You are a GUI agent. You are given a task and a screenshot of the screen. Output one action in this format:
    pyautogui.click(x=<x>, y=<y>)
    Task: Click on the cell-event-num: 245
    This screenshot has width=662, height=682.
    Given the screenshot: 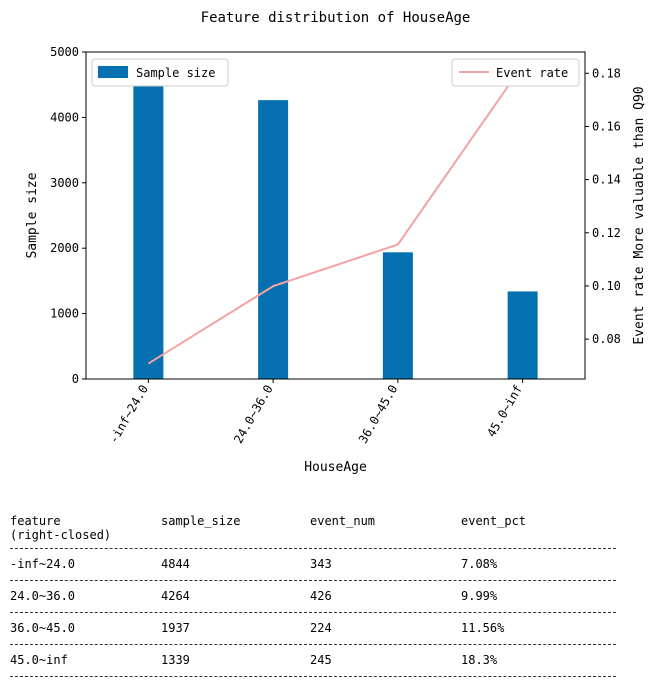 What is the action you would take?
    pyautogui.click(x=321, y=660)
    